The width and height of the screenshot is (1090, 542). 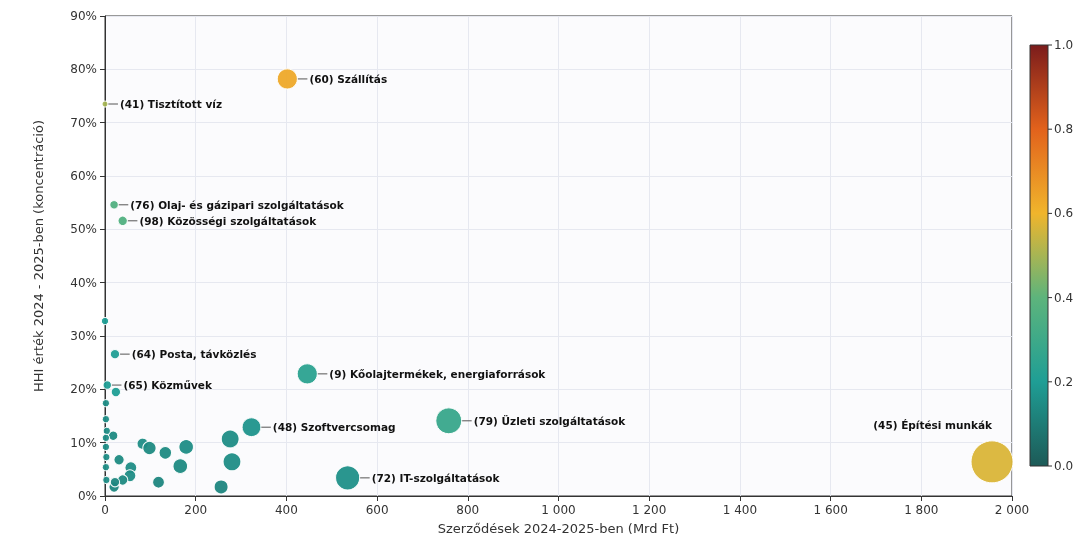 I want to click on y-tick-label: 0%, so click(x=87, y=496).